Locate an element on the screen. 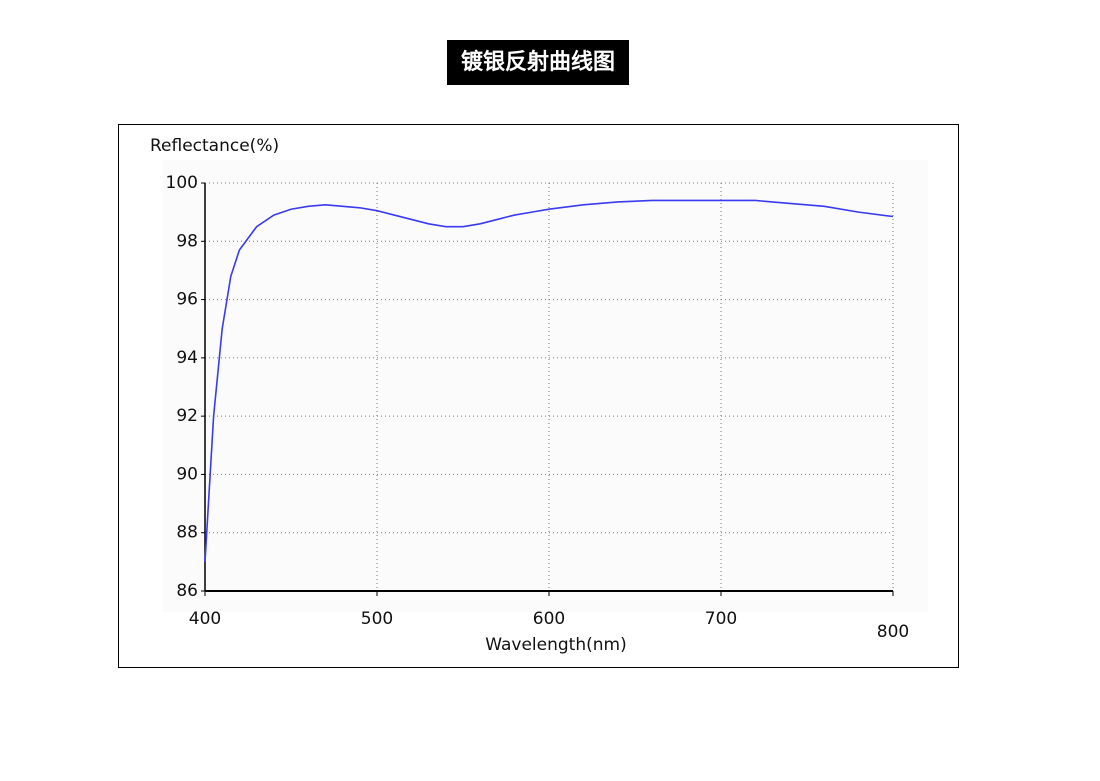  x-tick-label: 800 is located at coordinates (893, 632).